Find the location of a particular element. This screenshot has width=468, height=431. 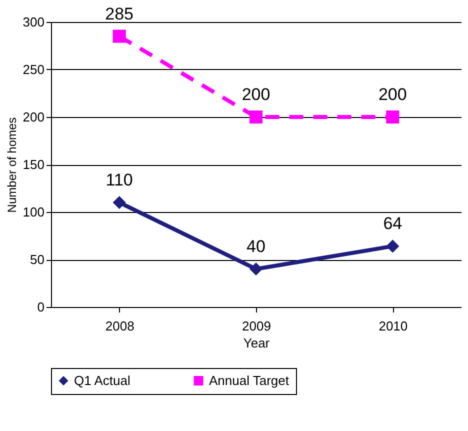

y-tick-label: 50 is located at coordinates (37, 259).